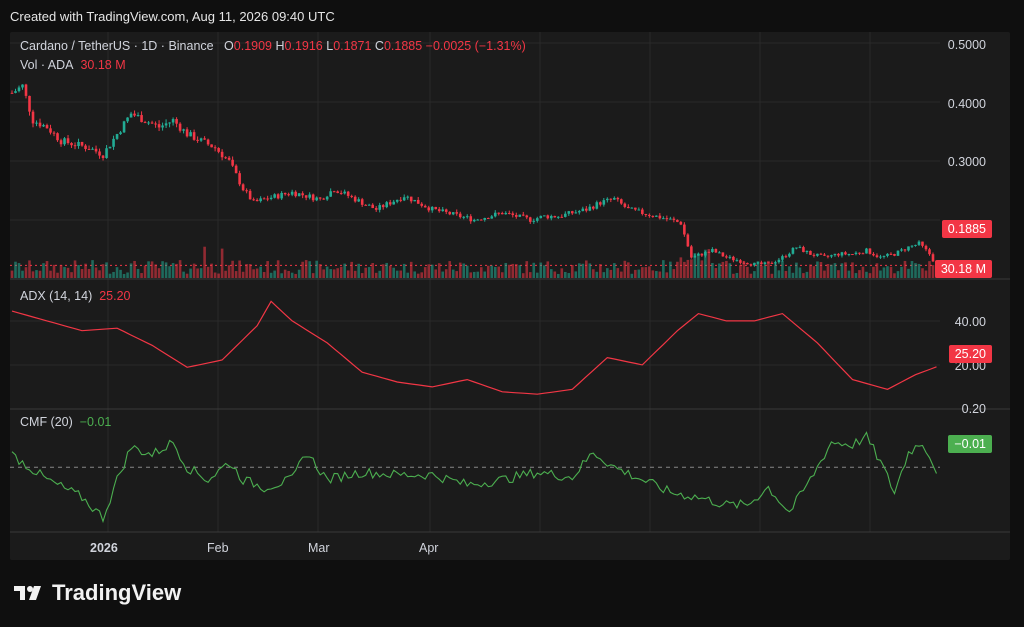  Describe the element at coordinates (117, 592) in the screenshot. I see `brand-name: TradingView` at that location.